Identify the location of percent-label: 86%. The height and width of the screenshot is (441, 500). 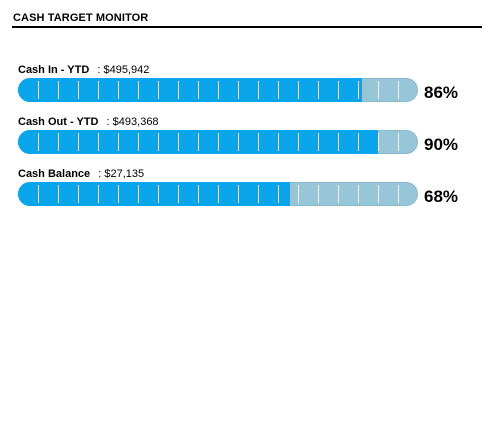
(441, 92).